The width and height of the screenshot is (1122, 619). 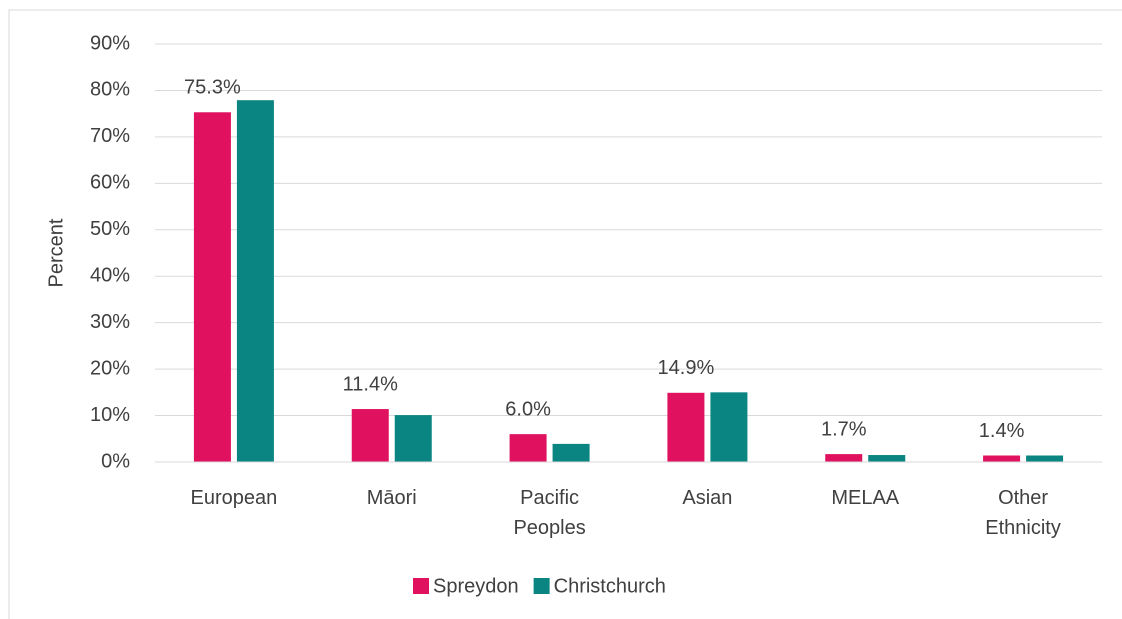 I want to click on y-axis-label: Percent, so click(x=56, y=252).